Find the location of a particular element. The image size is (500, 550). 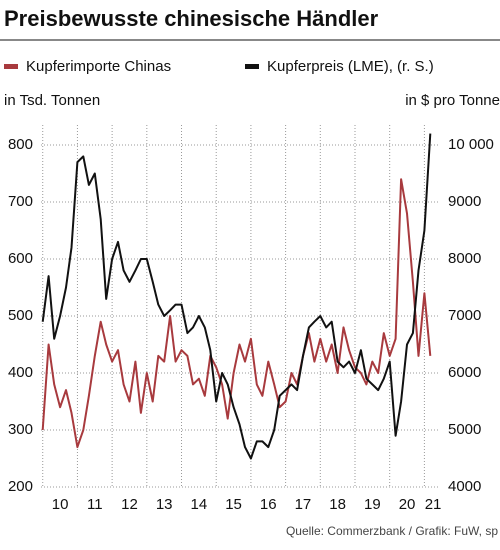

x-tick-label: 16 is located at coordinates (268, 504).